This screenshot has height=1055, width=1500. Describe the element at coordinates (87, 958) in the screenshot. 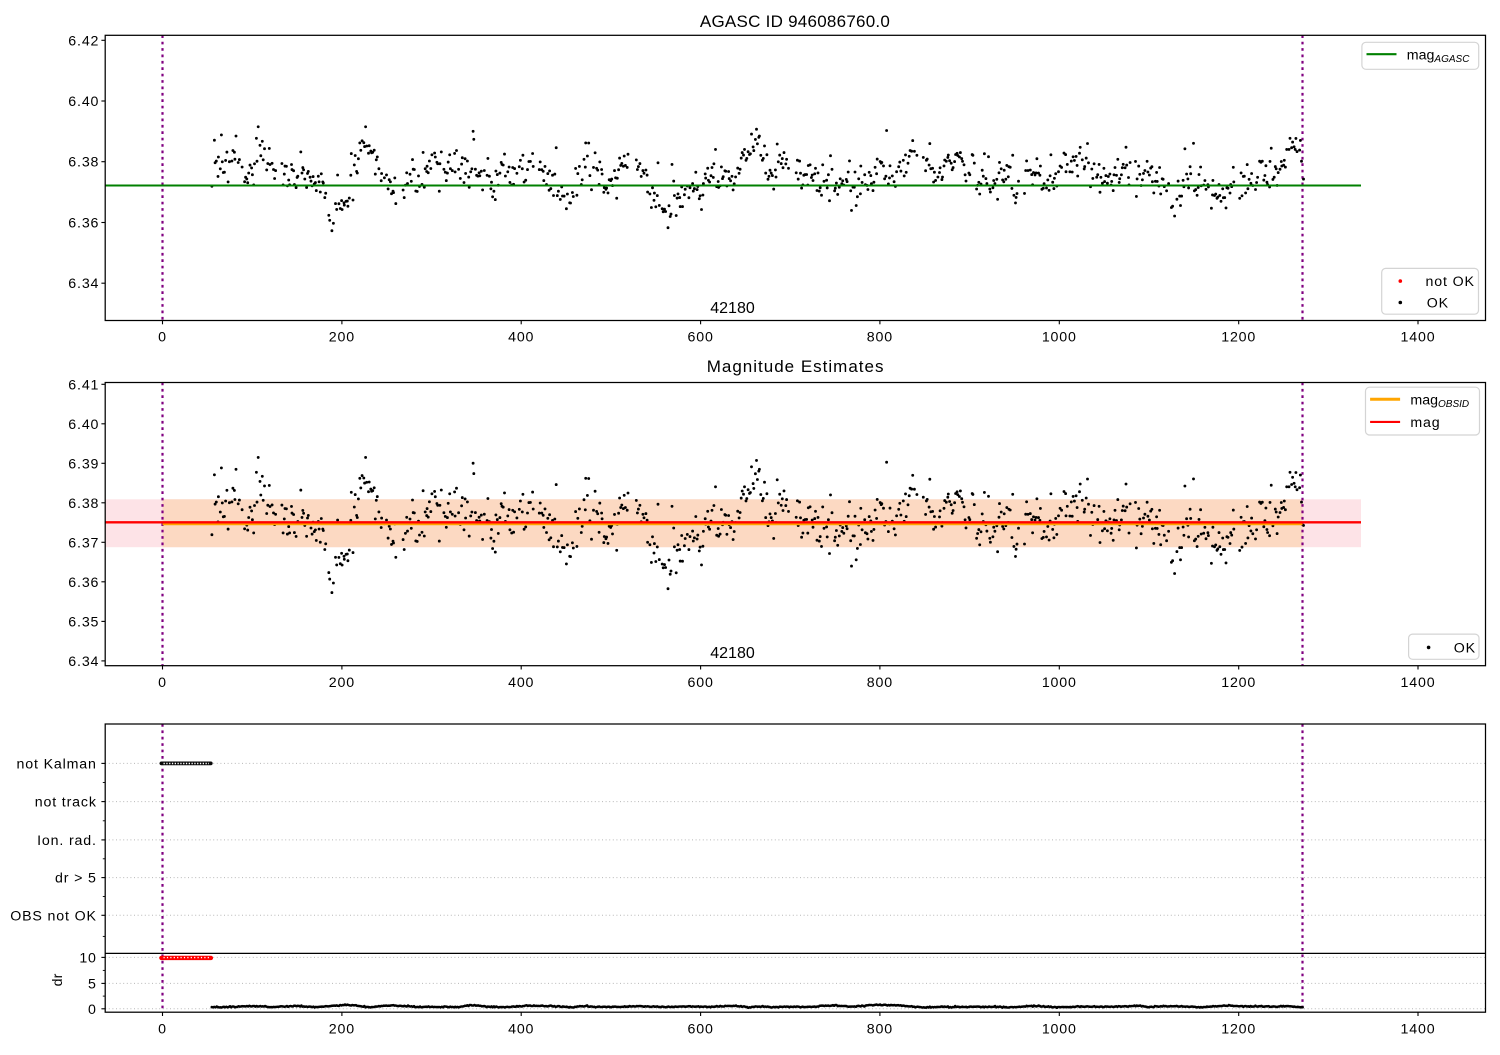

I see `svg-text: 10` at that location.